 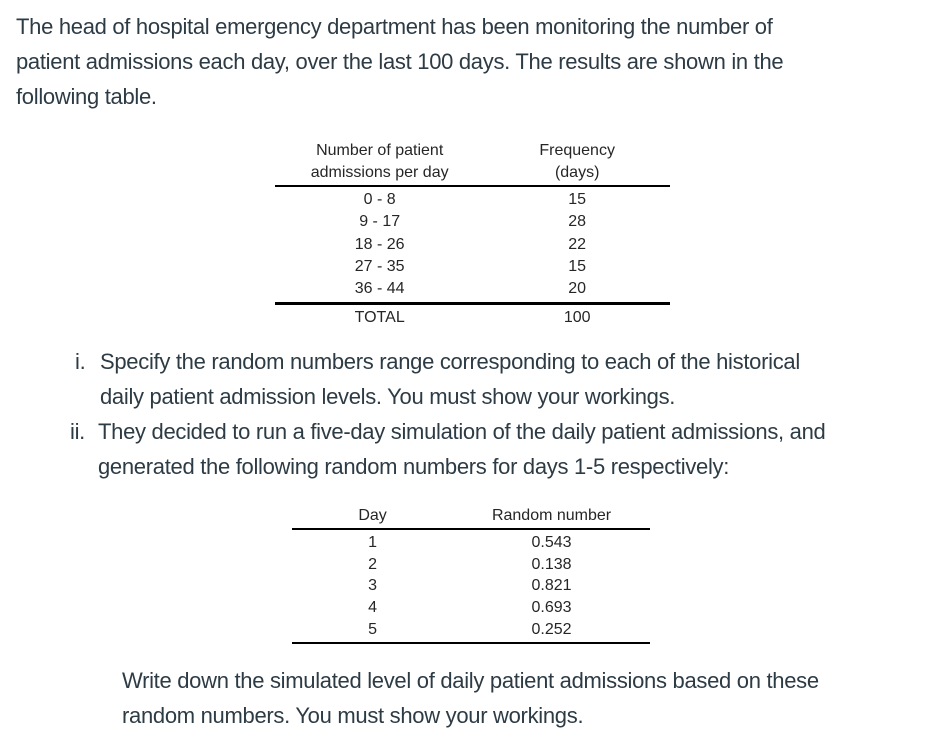 What do you see at coordinates (471, 543) in the screenshot?
I see `table-row: 1 0.543` at bounding box center [471, 543].